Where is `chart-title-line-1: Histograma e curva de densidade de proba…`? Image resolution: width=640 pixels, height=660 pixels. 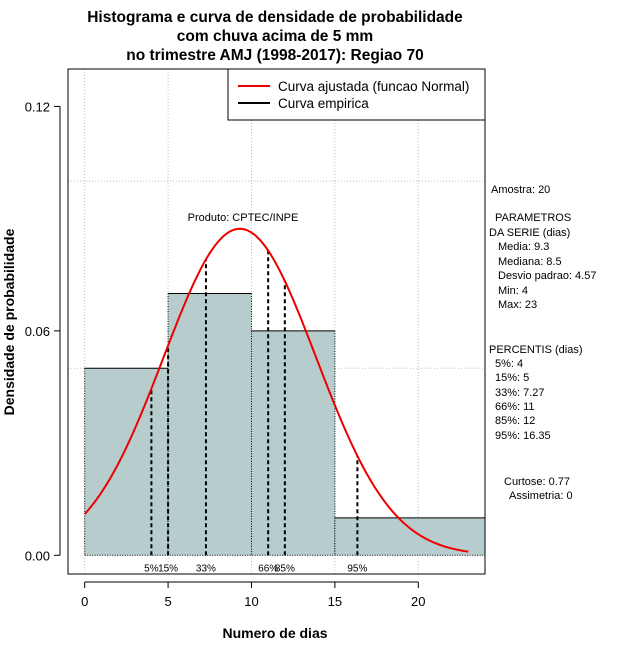 chart-title-line-1: Histograma e curva de densidade de proba… is located at coordinates (275, 17).